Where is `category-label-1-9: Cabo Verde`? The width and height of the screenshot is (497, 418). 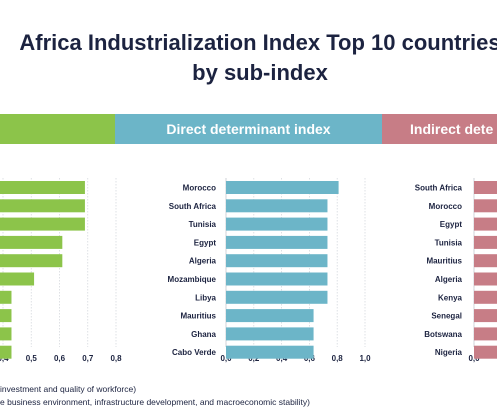 category-label-1-9: Cabo Verde is located at coordinates (194, 352).